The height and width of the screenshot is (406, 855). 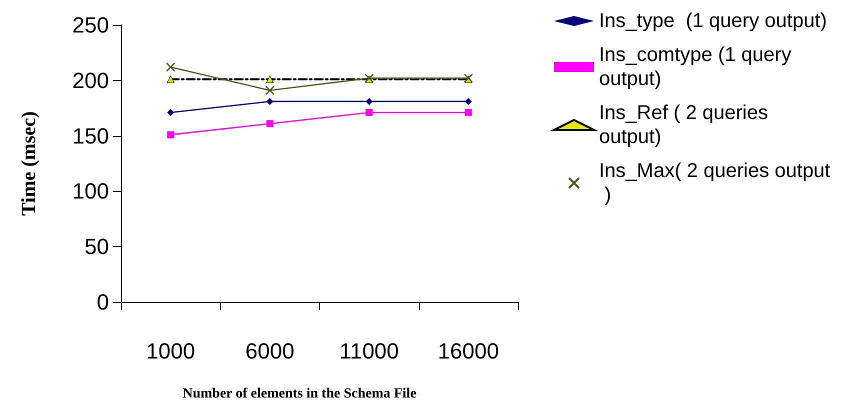 I want to click on y-axis-title: Time (msec), so click(x=29, y=163).